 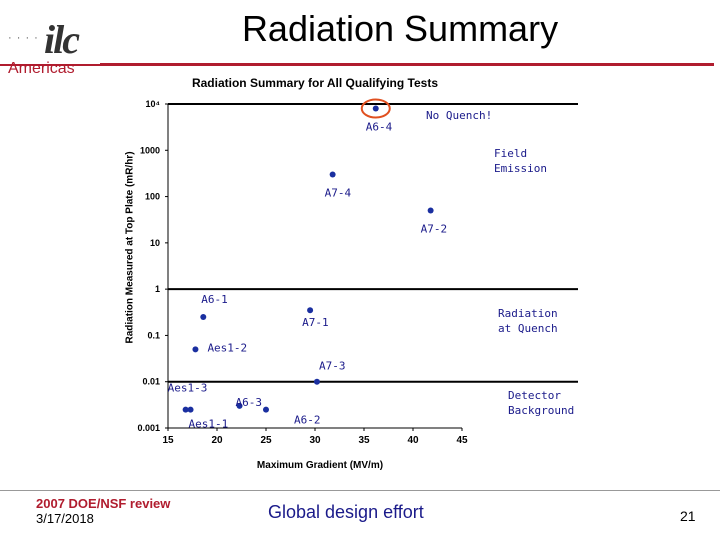 What do you see at coordinates (65, 518) in the screenshot?
I see `footer-date: 3/17/2018` at bounding box center [65, 518].